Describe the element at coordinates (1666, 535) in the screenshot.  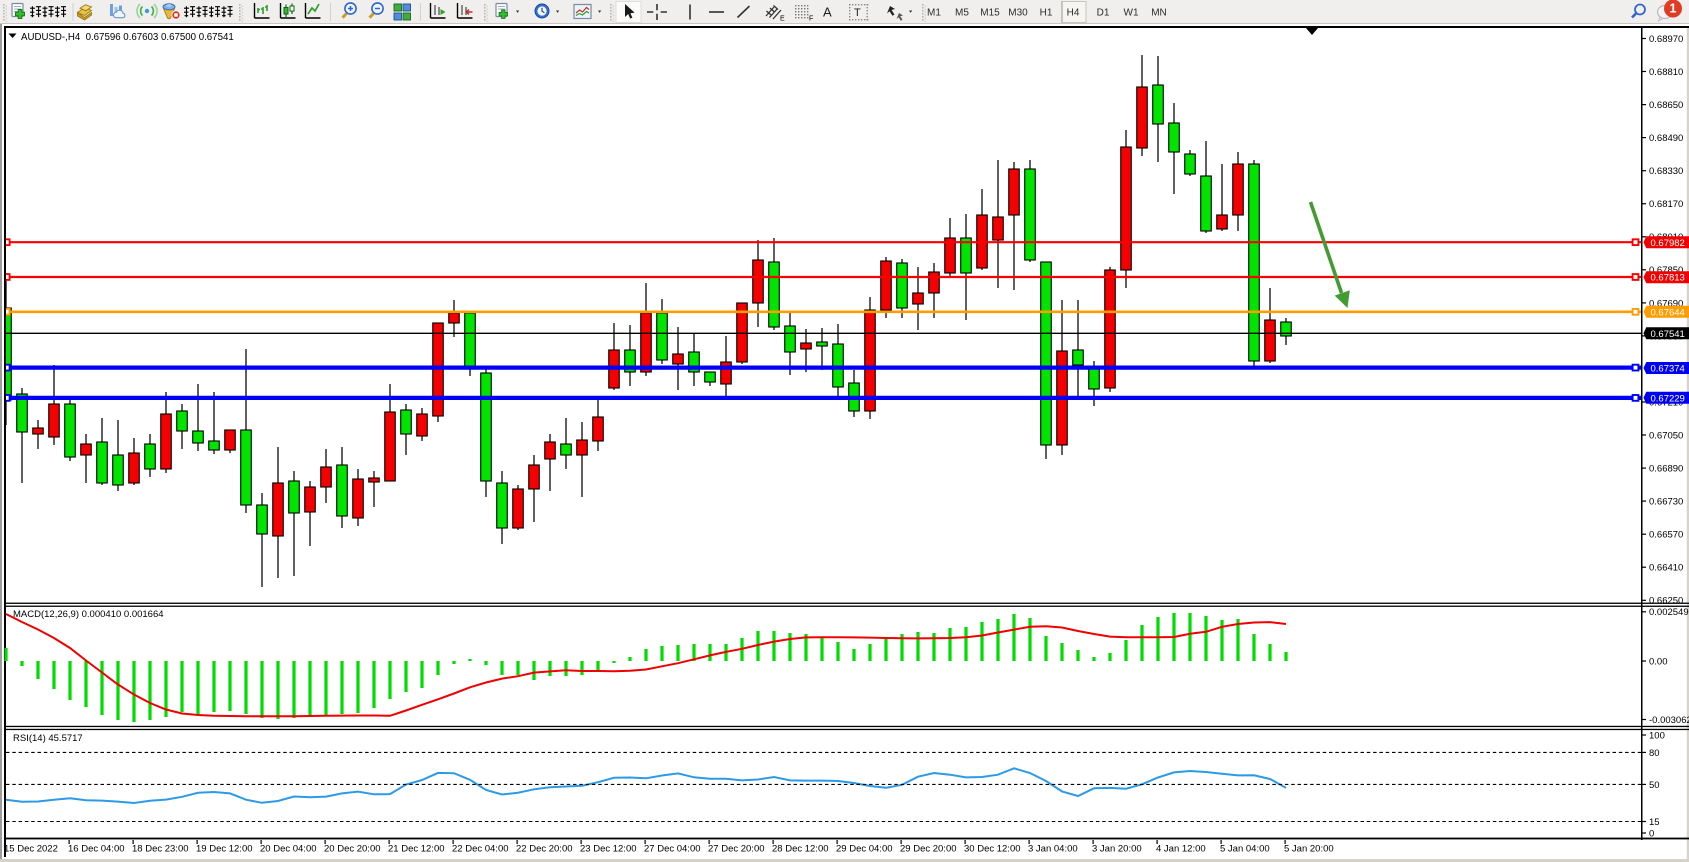
I see `svg-text: 0.66570` at that location.